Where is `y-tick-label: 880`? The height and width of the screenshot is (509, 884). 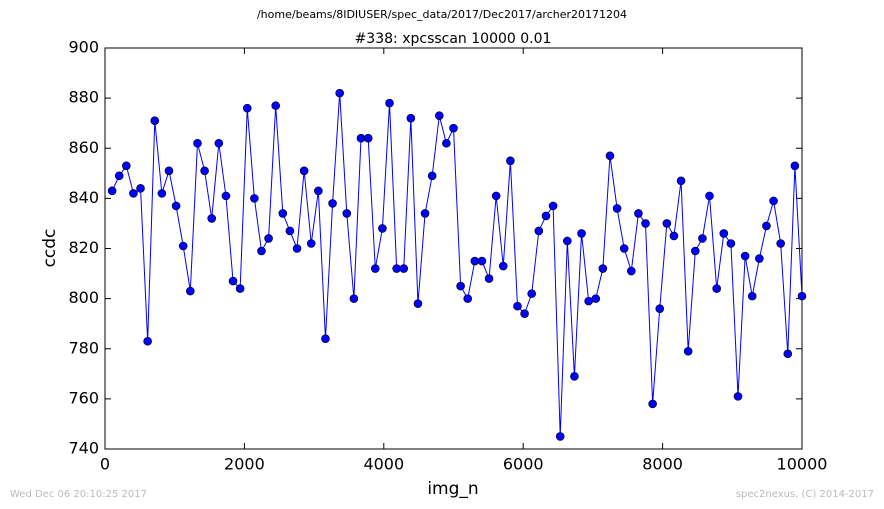 y-tick-label: 880 is located at coordinates (83, 97).